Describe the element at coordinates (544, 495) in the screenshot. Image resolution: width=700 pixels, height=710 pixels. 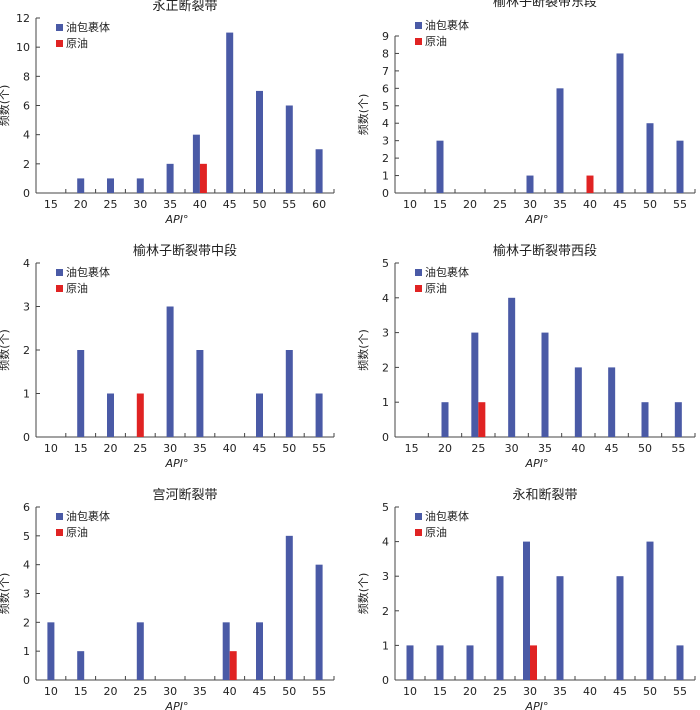
I see `chart-title: 永和断裂带` at that location.